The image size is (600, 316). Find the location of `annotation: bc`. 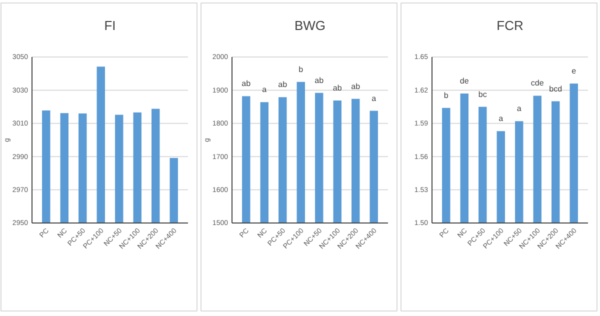

annotation: bc is located at coordinates (482, 94).